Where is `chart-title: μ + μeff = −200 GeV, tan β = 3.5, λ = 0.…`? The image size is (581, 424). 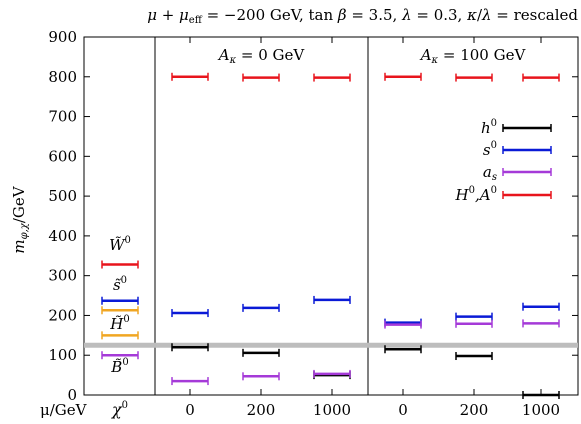
chart-title: μ + μeff = −200 GeV, tan β = 3.5, λ = 0.… is located at coordinates (362, 16).